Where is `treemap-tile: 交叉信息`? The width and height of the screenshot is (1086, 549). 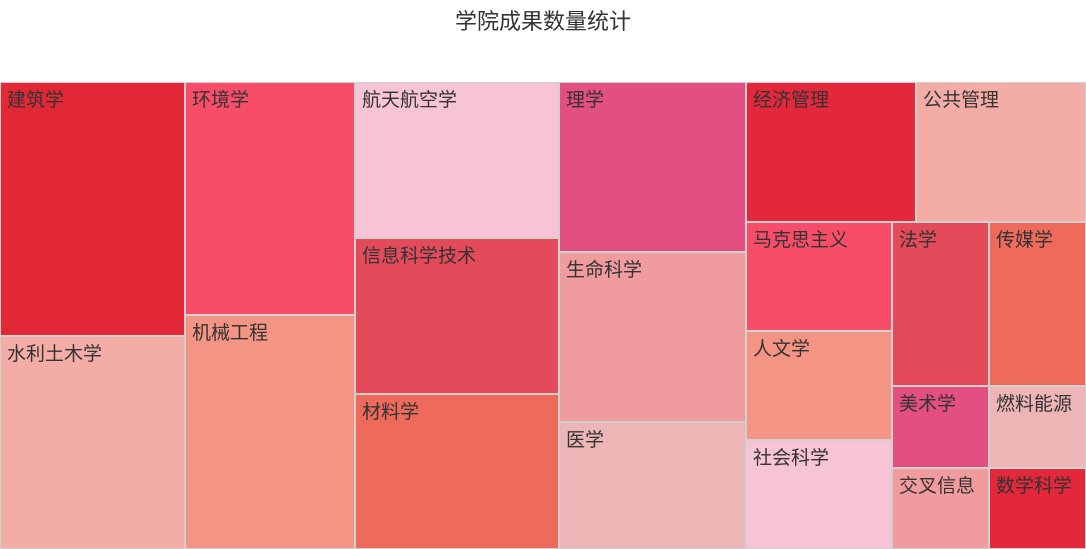
treemap-tile: 交叉信息 is located at coordinates (940, 508).